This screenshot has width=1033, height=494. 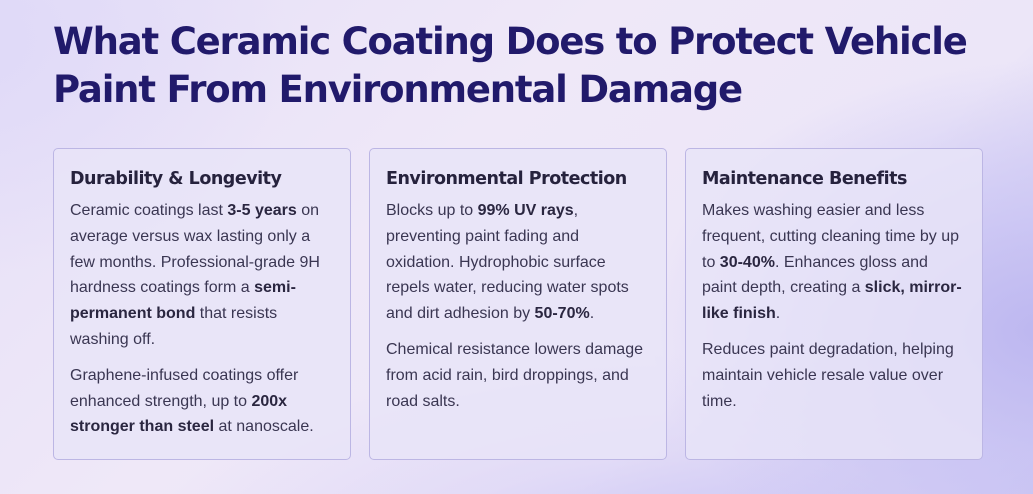 I want to click on emphasis-text: slick, mirror-like finish, so click(x=832, y=301).